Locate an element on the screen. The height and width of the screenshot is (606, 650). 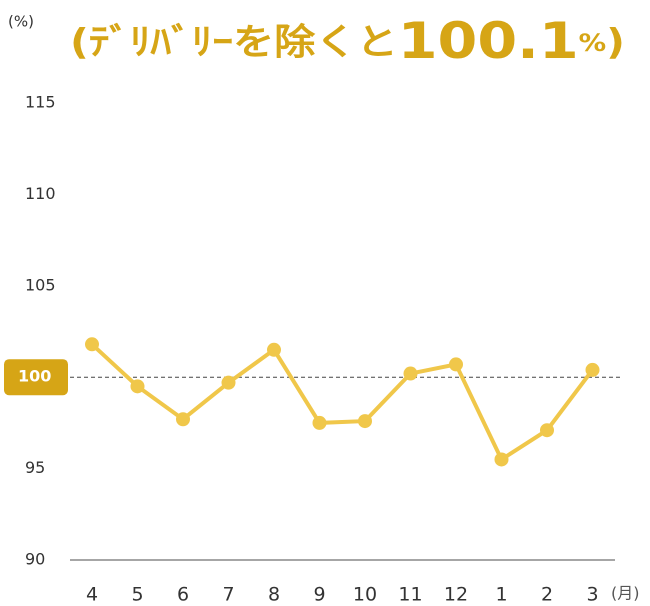
x-tick-label: 4 is located at coordinates (92, 595).